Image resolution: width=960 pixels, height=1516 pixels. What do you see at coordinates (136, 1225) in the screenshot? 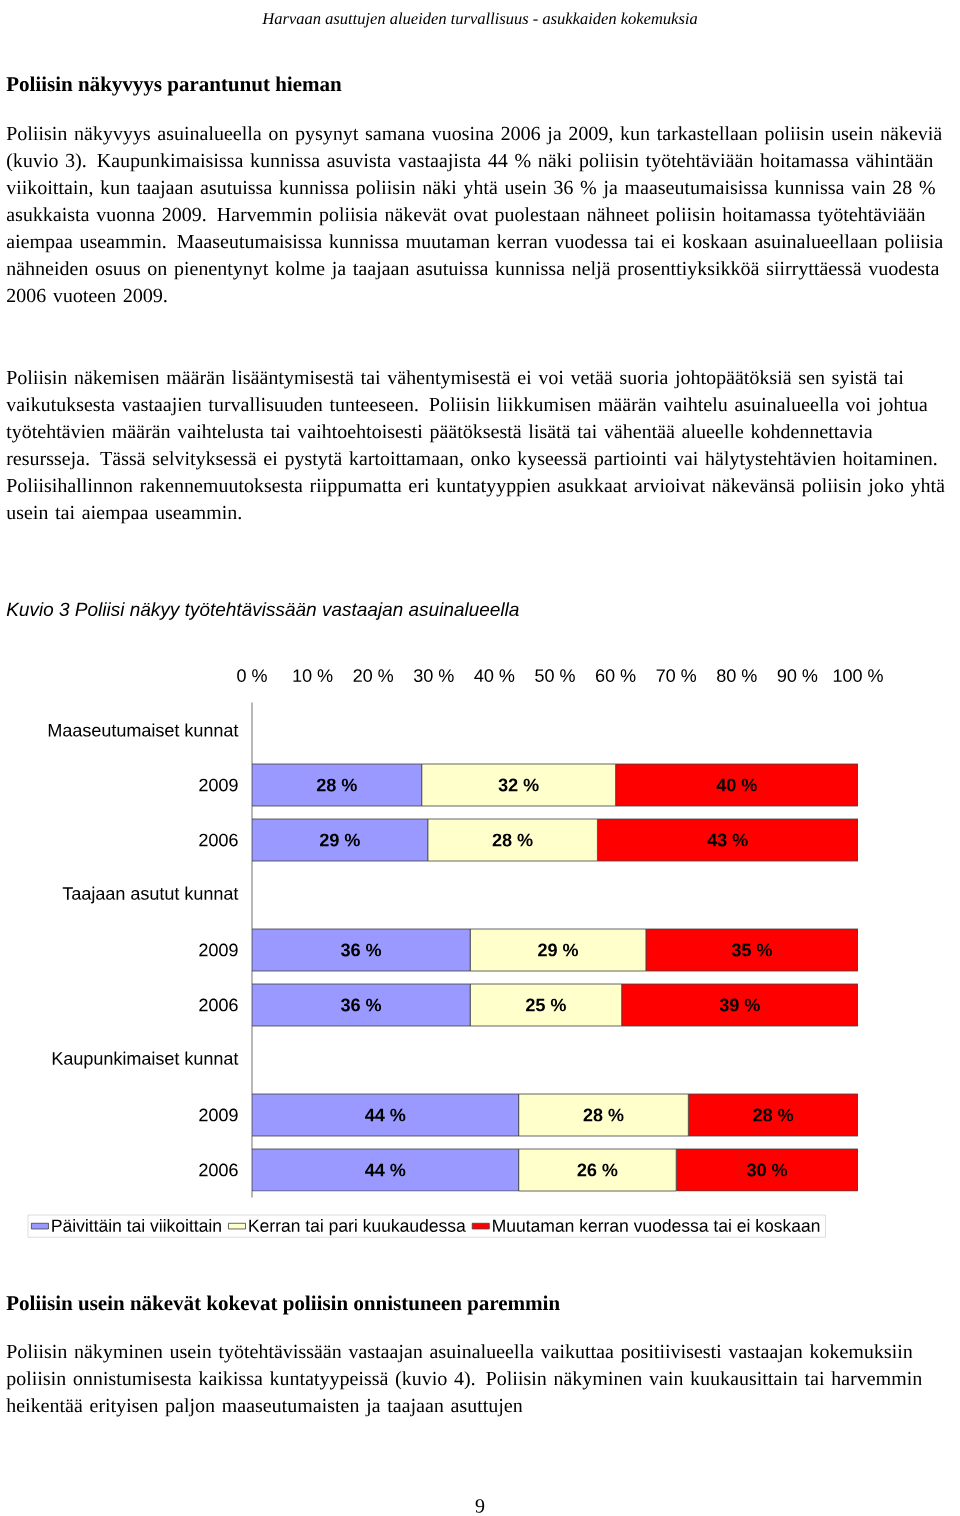
I see `legend-label: Päivittäin tai viikoittain` at bounding box center [136, 1225].